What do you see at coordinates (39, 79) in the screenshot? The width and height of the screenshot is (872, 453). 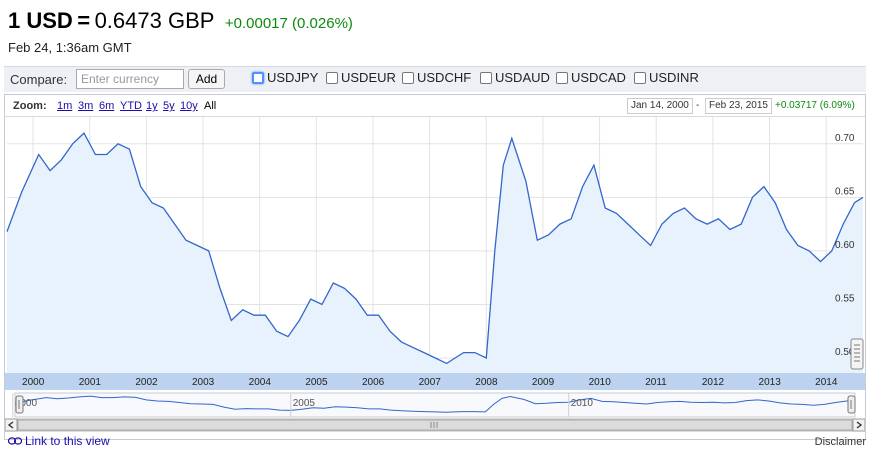 I see `compare-label: Compare:` at bounding box center [39, 79].